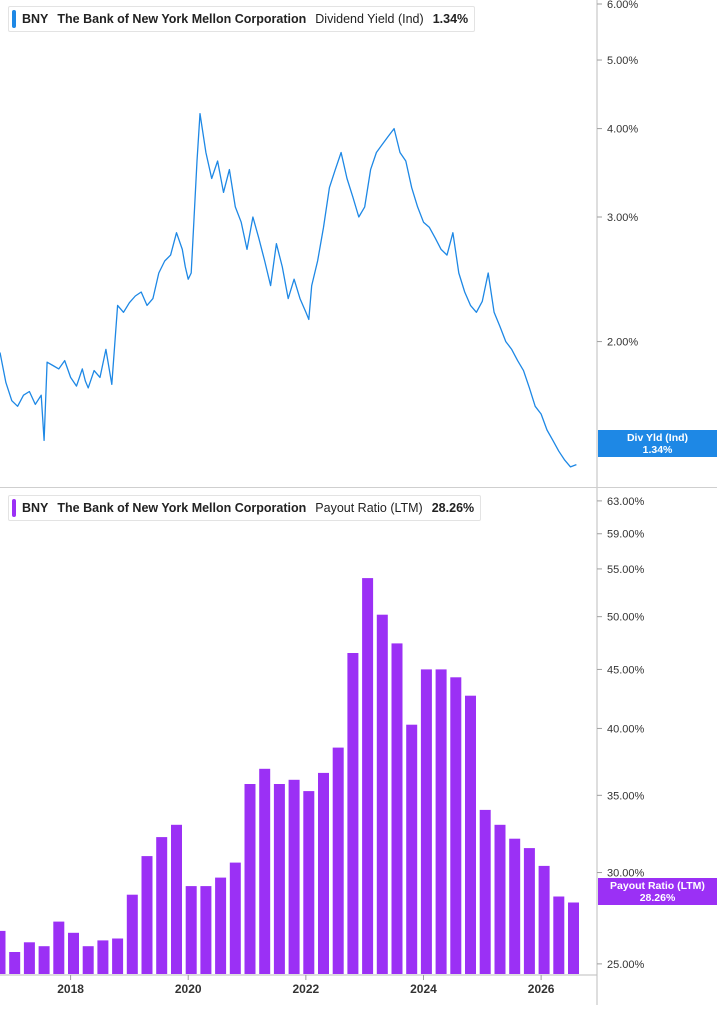 The width and height of the screenshot is (717, 1010). Describe the element at coordinates (626, 796) in the screenshot. I see `y-tick-label: 35.00%` at that location.